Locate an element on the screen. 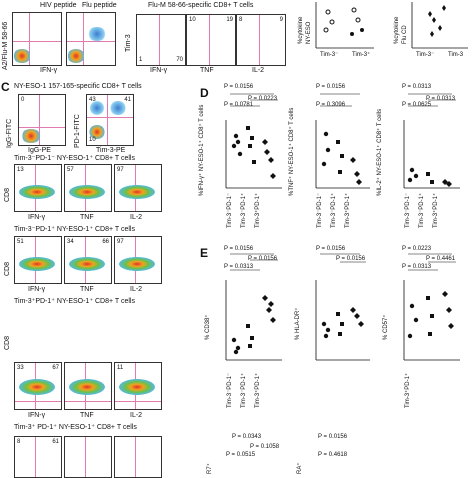 The image size is (474, 478). e-plot-hladr is located at coordinates (342, 307).